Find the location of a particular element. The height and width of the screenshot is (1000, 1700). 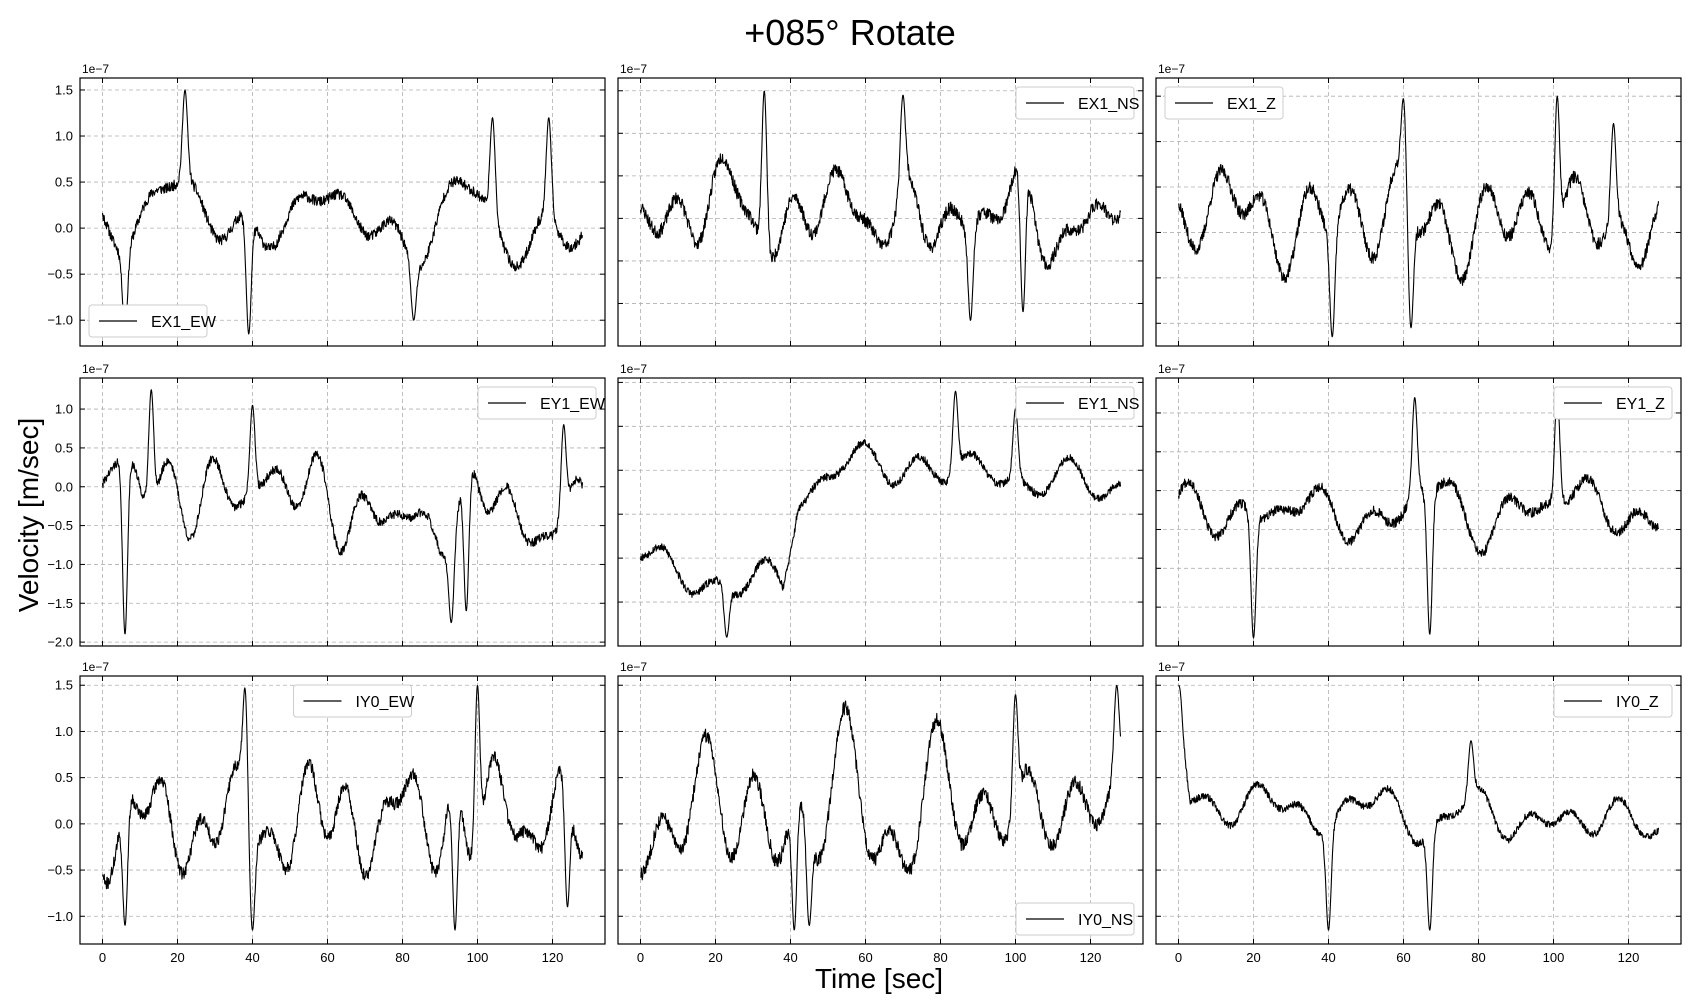

legend-label: EX1_EW is located at coordinates (184, 322).